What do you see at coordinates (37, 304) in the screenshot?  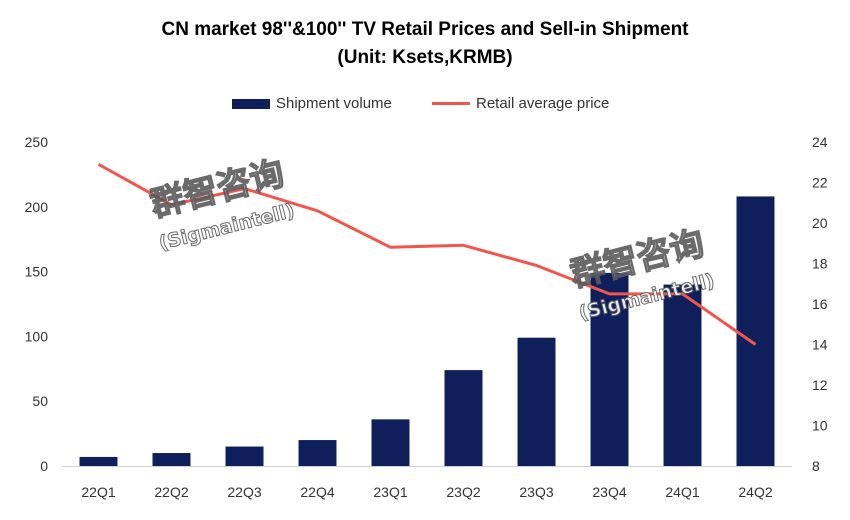 I see `y-axis-left: 0 50 100 150 200 250` at bounding box center [37, 304].